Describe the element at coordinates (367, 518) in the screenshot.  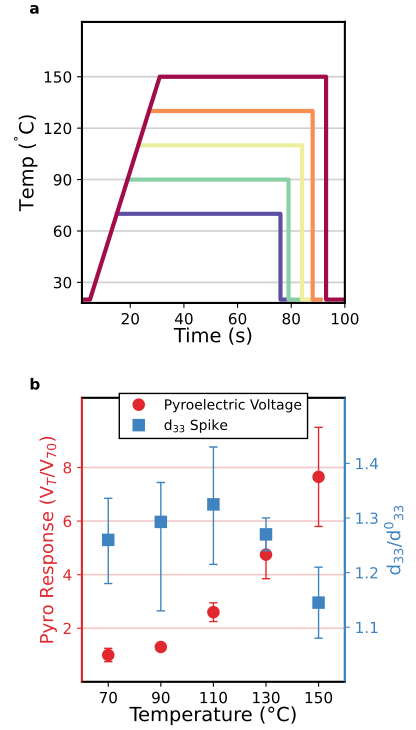
I see `y2-tick-label: 1.3` at that location.